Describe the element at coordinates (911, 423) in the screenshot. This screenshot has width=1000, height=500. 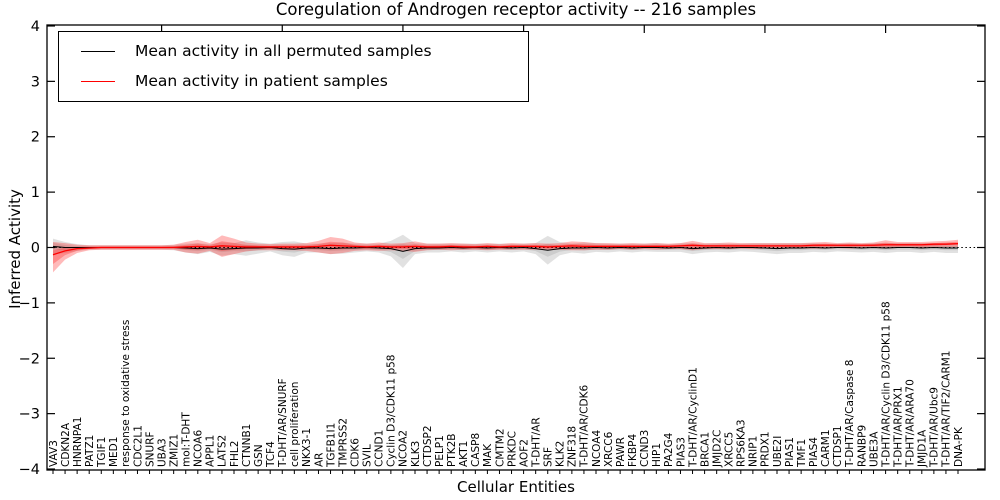
I see `entity-label: T-DHT/AR/ARA70` at that location.